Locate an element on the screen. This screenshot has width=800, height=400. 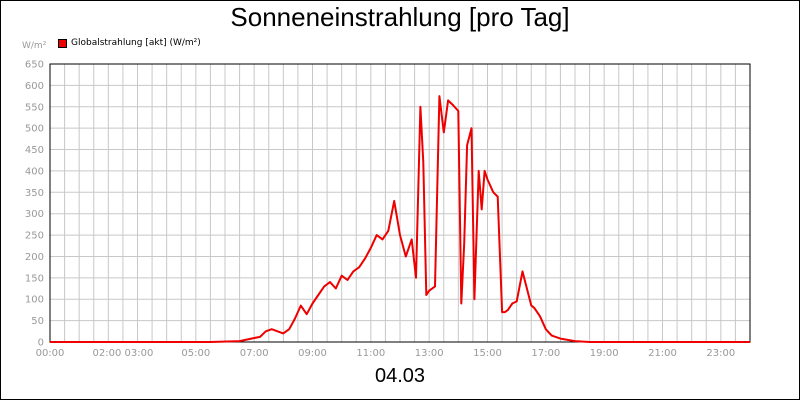
x-tick-label: 23:00 is located at coordinates (720, 353).